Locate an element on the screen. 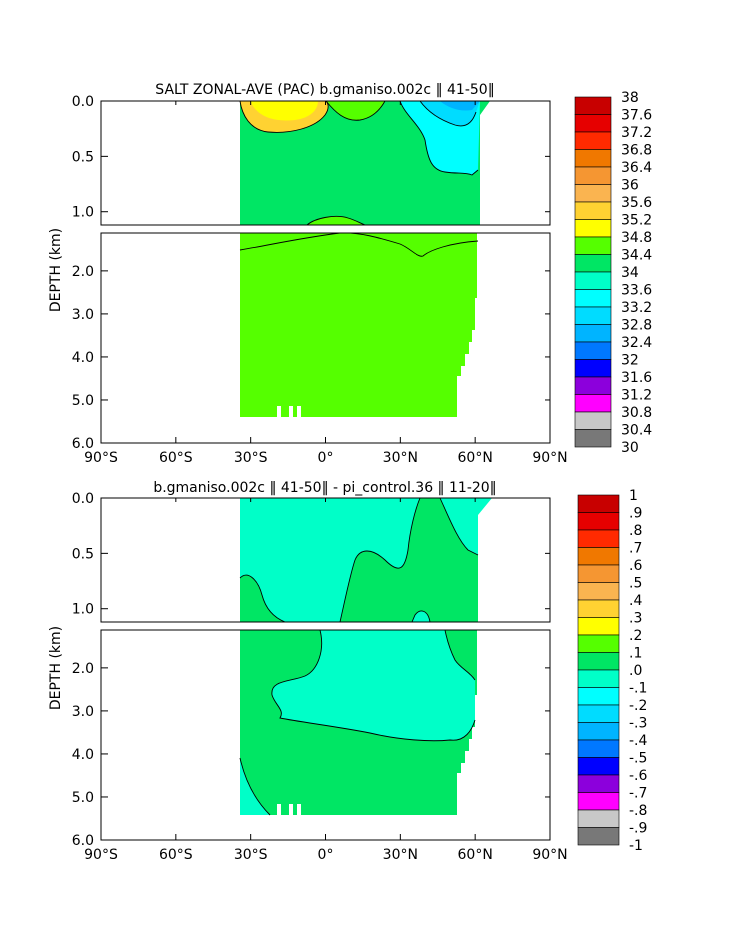 The height and width of the screenshot is (945, 733). panel-2-contours is located at coordinates (359, 656).